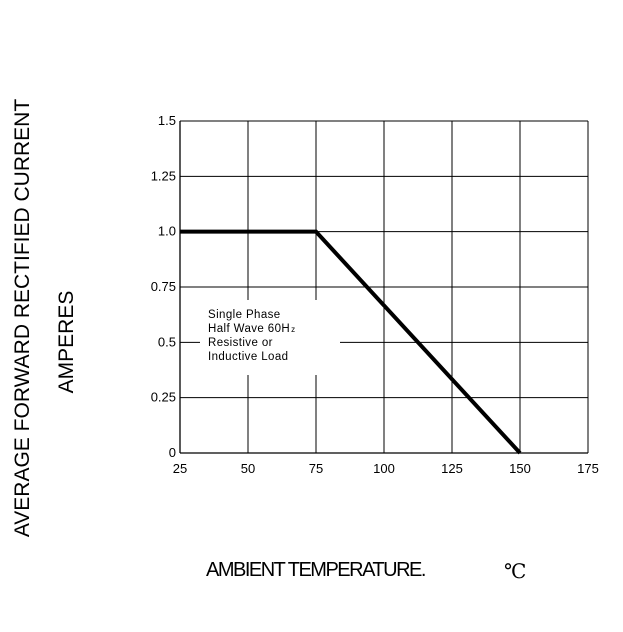  I want to click on annotation-line-2-text: Half Wave 60H, so click(249, 329).